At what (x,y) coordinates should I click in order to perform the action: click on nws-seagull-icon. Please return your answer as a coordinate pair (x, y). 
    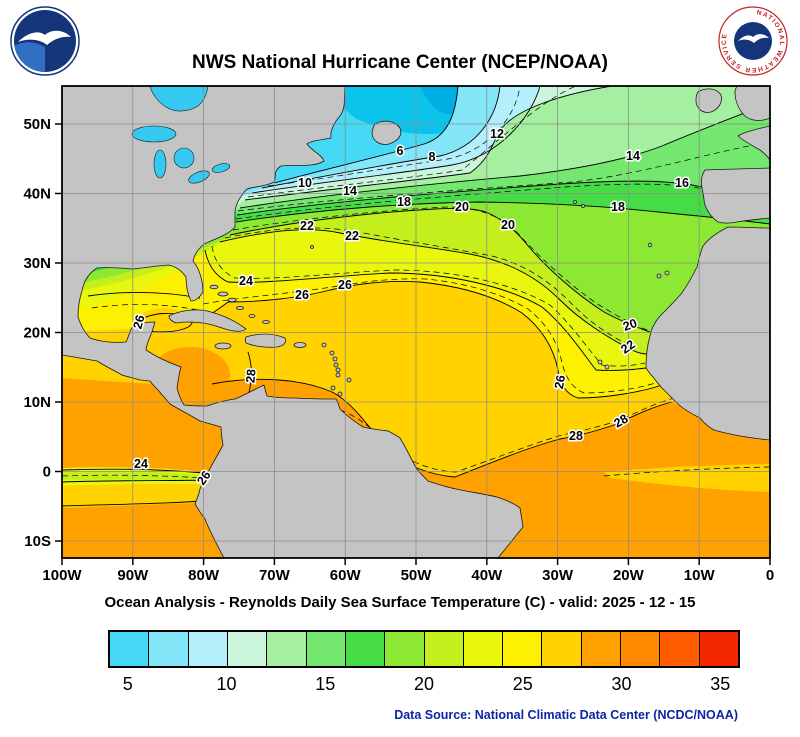
    Looking at the image, I should click on (753, 38).